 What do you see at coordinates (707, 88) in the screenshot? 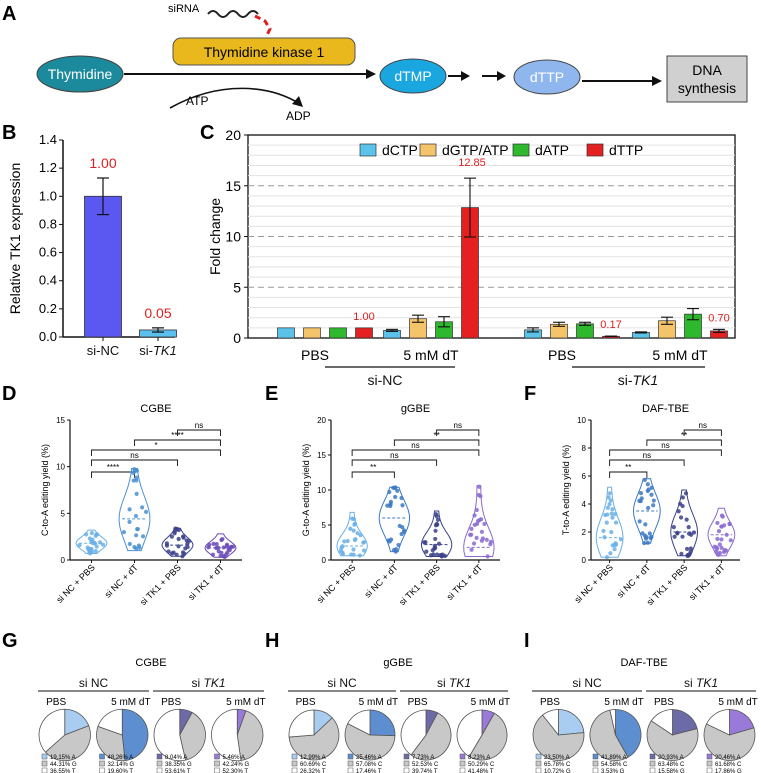
I see `synthesis-label: synthesis` at bounding box center [707, 88].